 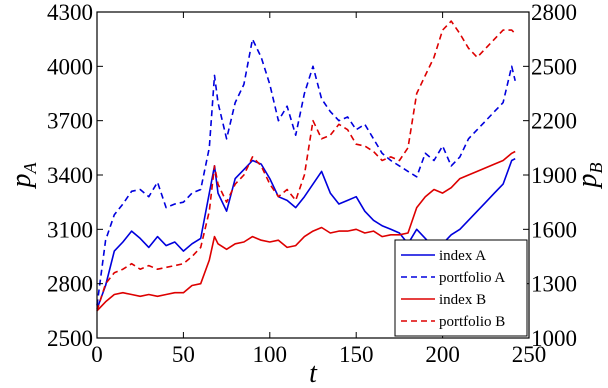 What do you see at coordinates (313, 373) in the screenshot?
I see `x-axis-title: t` at bounding box center [313, 373].